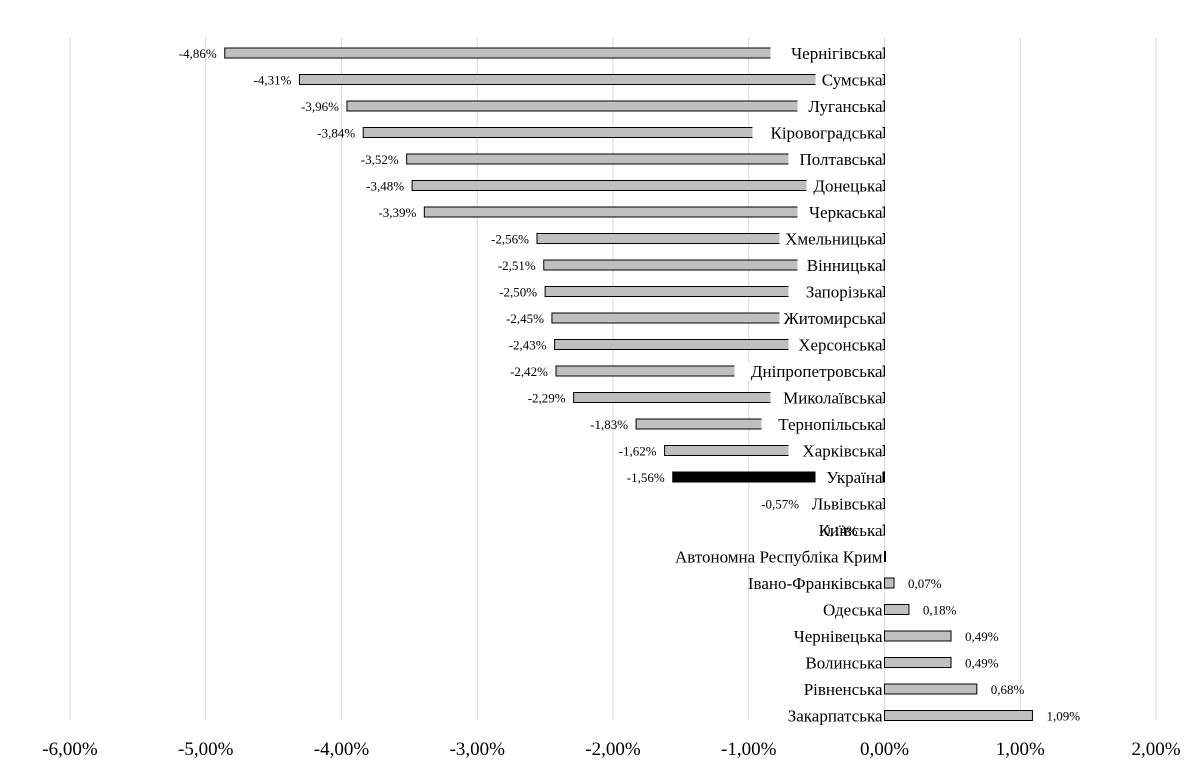  What do you see at coordinates (815, 583) in the screenshot?
I see `category-label: Івано-Франківська` at bounding box center [815, 583].